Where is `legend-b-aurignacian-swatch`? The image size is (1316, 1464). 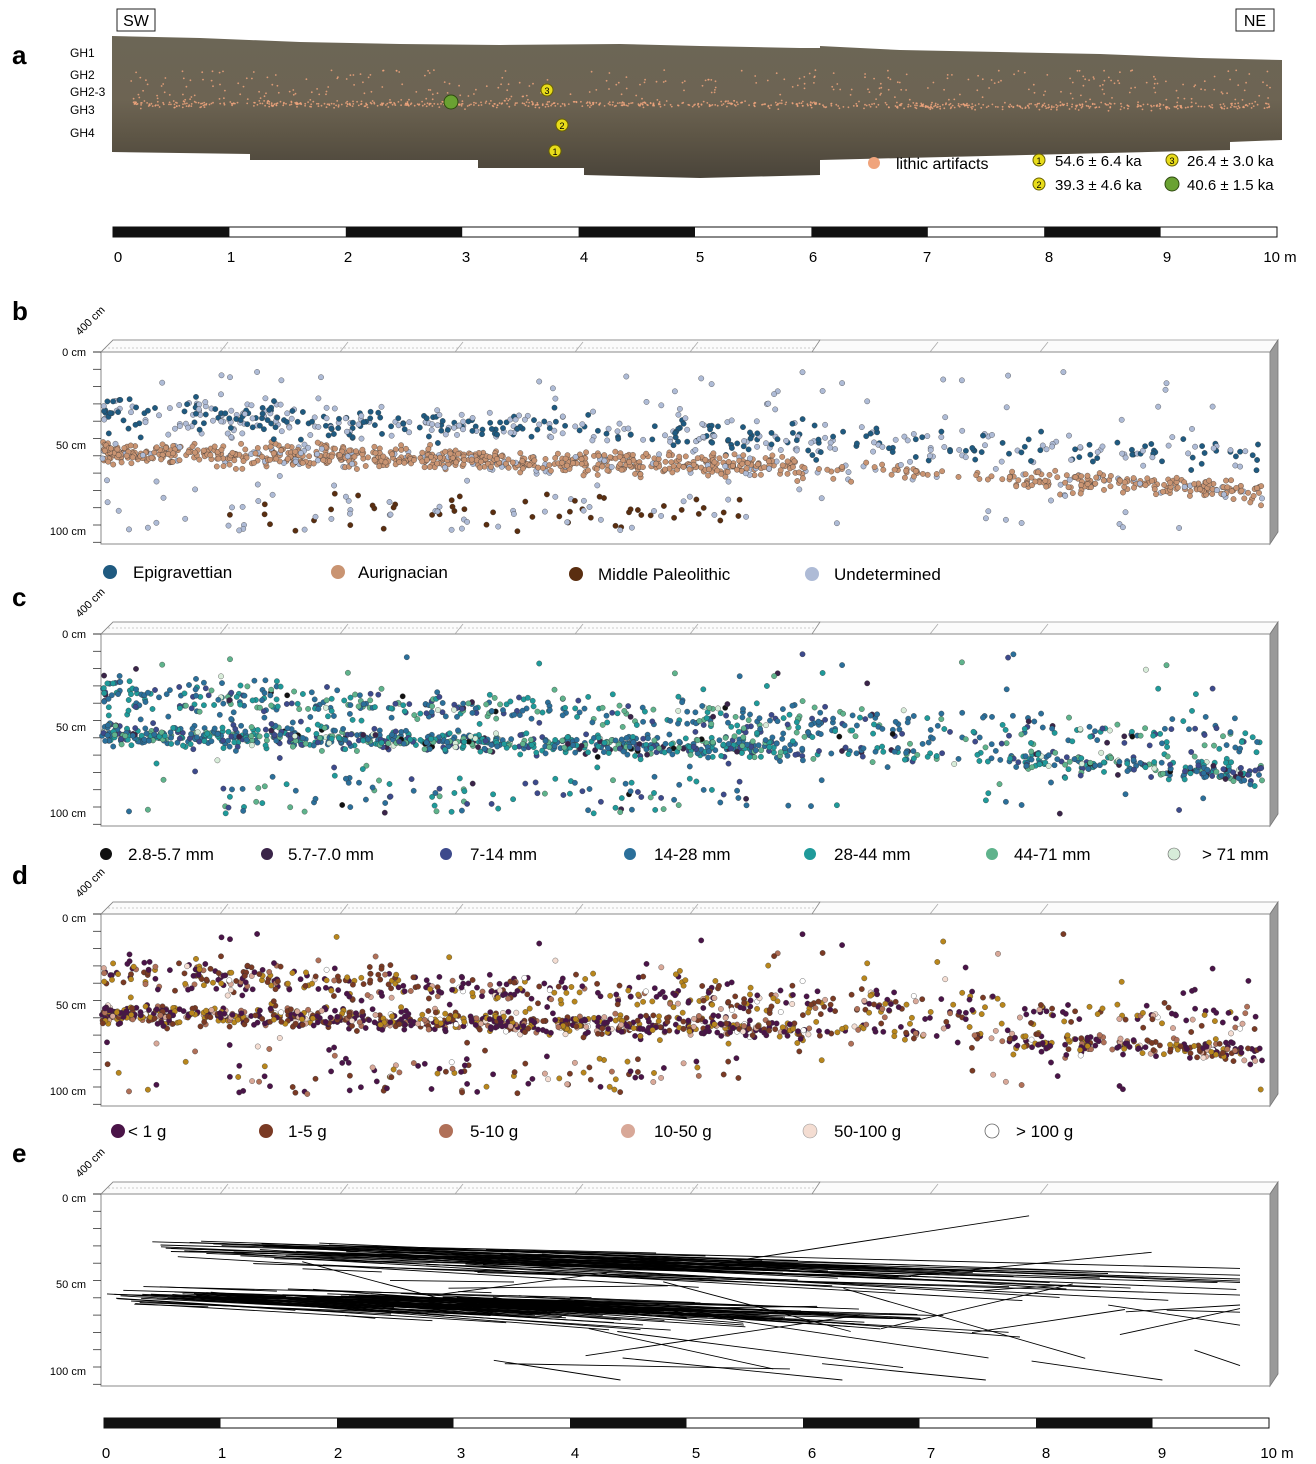
legend-b-aurignacian-swatch is located at coordinates (338, 572).